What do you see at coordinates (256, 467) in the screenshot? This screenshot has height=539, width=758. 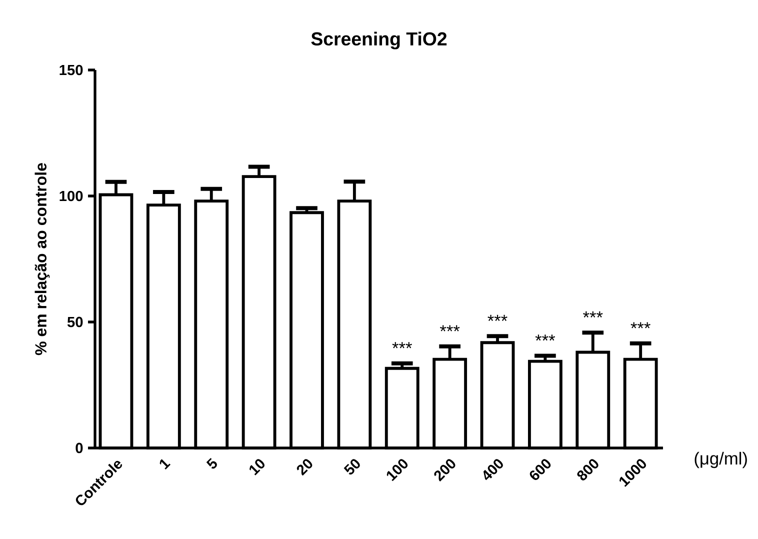 I see `x-tick-label: 10` at bounding box center [256, 467].